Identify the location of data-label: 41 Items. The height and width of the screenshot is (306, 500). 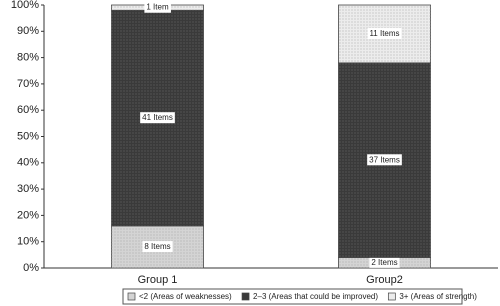
(157, 117).